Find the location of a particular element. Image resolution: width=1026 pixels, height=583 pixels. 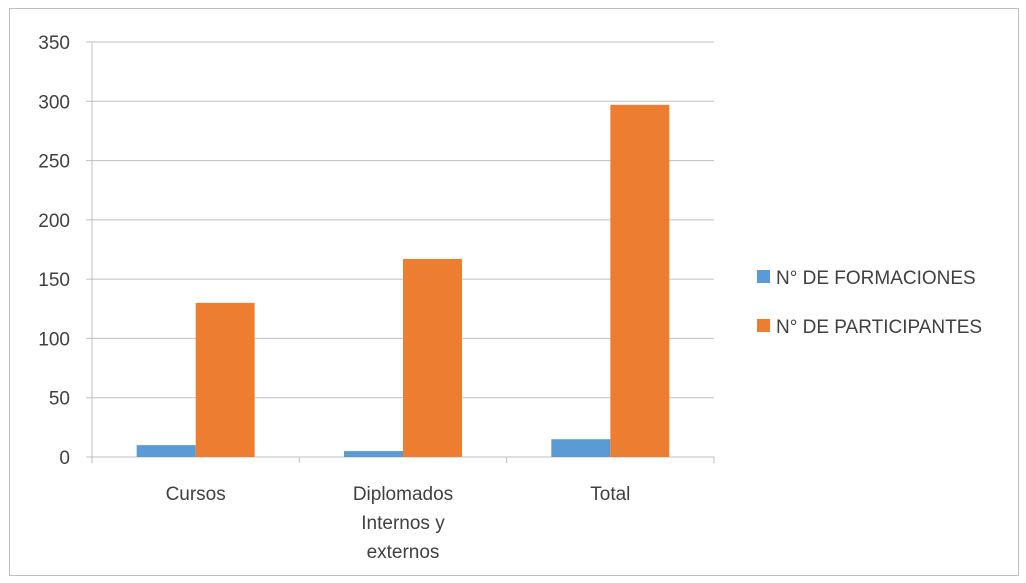

x-category-label: Internos y is located at coordinates (403, 523).